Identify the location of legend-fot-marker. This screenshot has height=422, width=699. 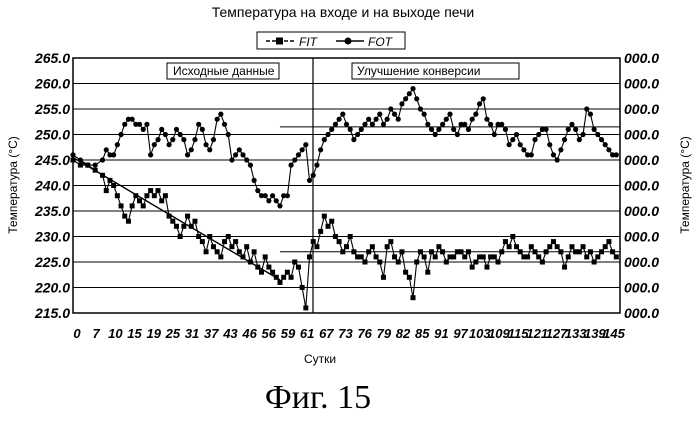
(348, 41).